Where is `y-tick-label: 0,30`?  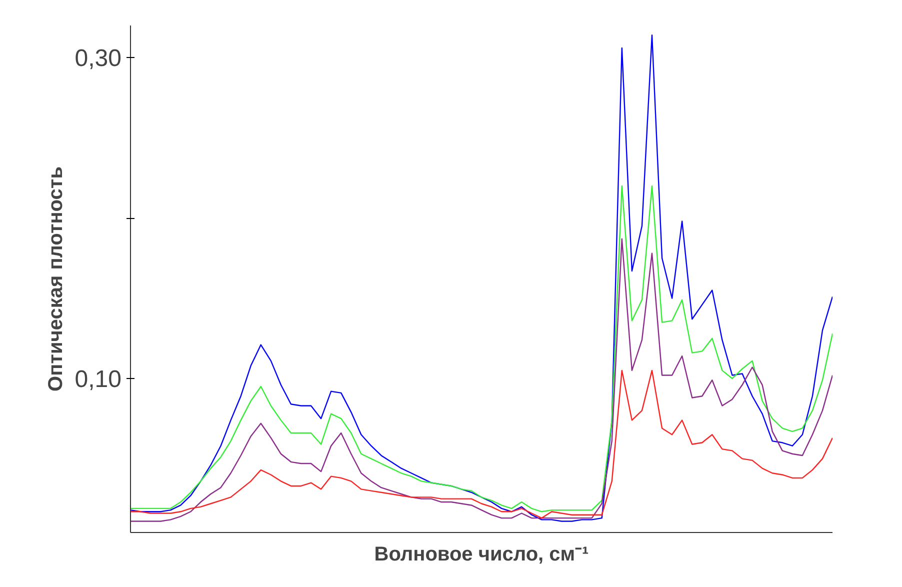 y-tick-label: 0,30 is located at coordinates (98, 58).